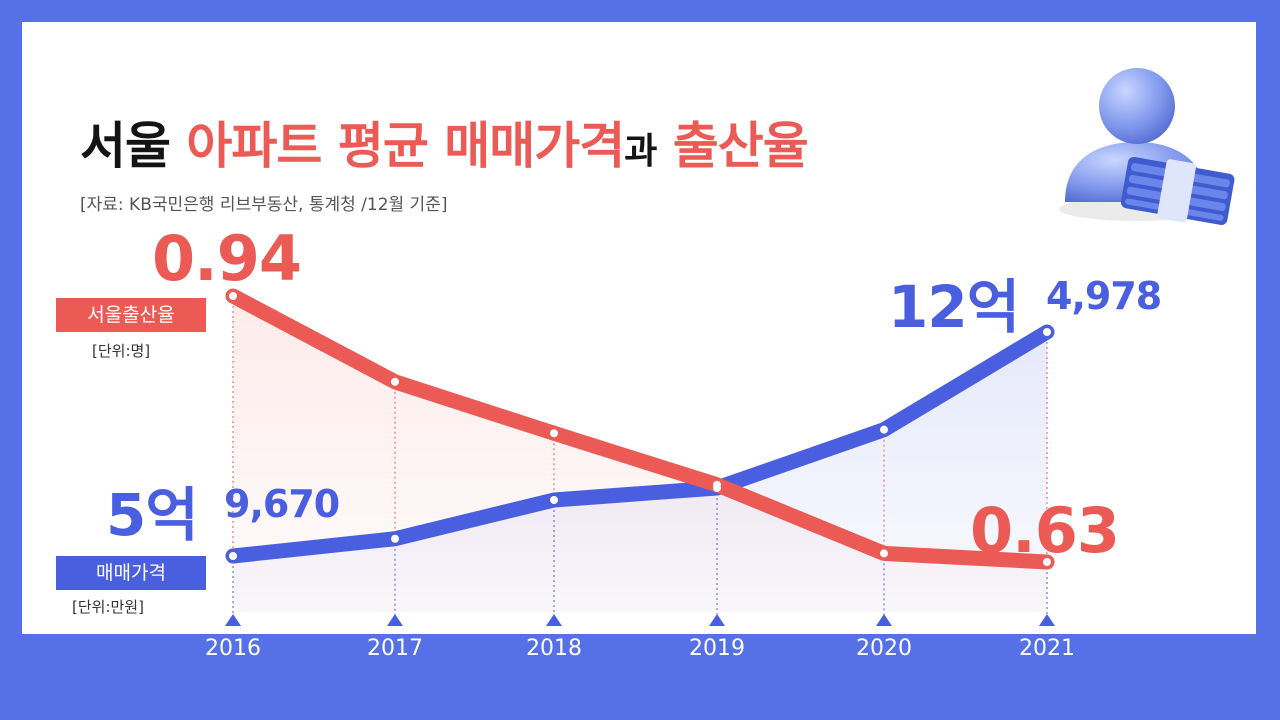 The image size is (1280, 720). Describe the element at coordinates (121, 351) in the screenshot. I see `birth-unit-label: [단위:명]` at that location.